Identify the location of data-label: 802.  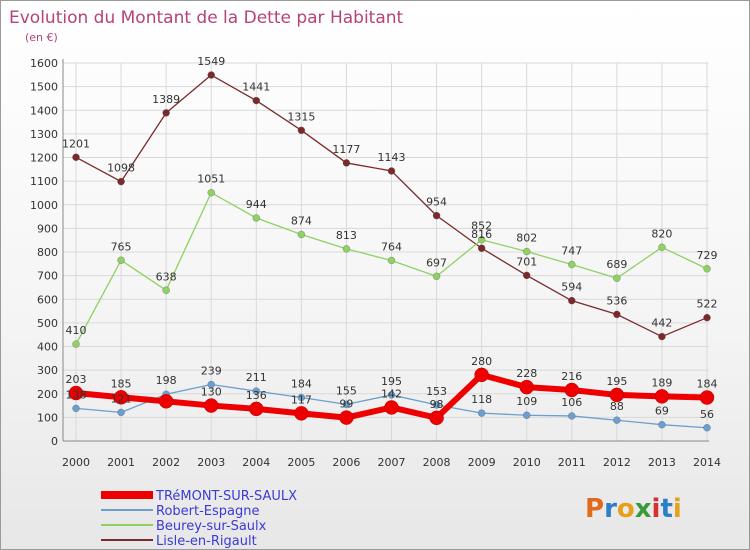
(526, 238).